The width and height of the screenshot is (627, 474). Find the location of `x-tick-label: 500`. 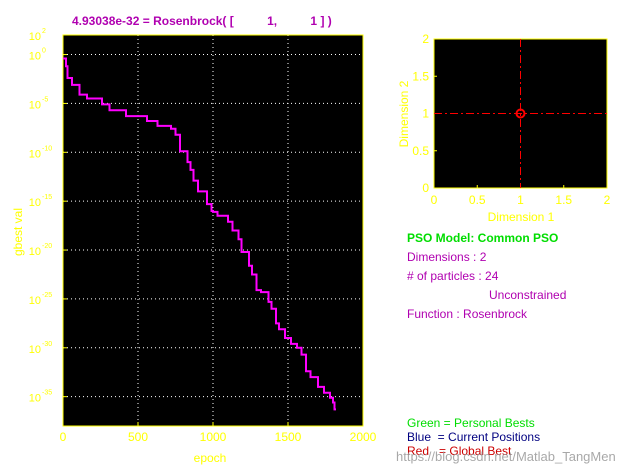

x-tick-label: 500 is located at coordinates (138, 437).